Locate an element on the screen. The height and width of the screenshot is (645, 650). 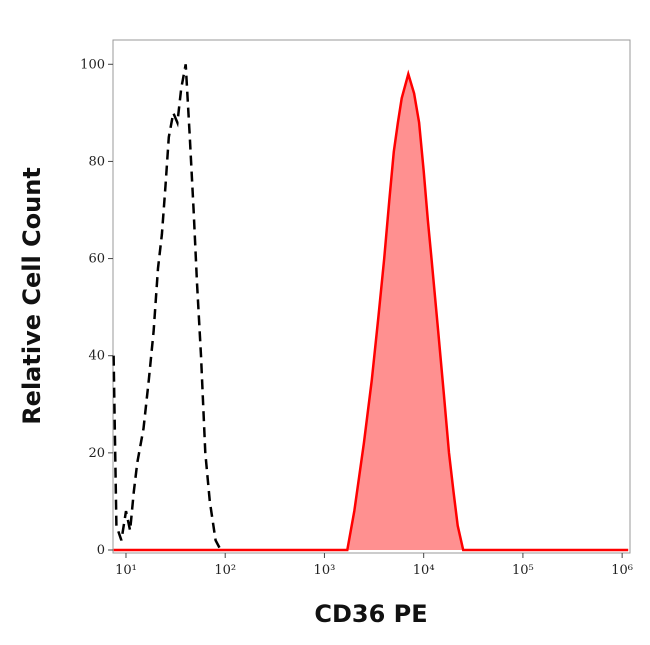
y-axis-label: Relative Cell Count is located at coordinates (32, 296).